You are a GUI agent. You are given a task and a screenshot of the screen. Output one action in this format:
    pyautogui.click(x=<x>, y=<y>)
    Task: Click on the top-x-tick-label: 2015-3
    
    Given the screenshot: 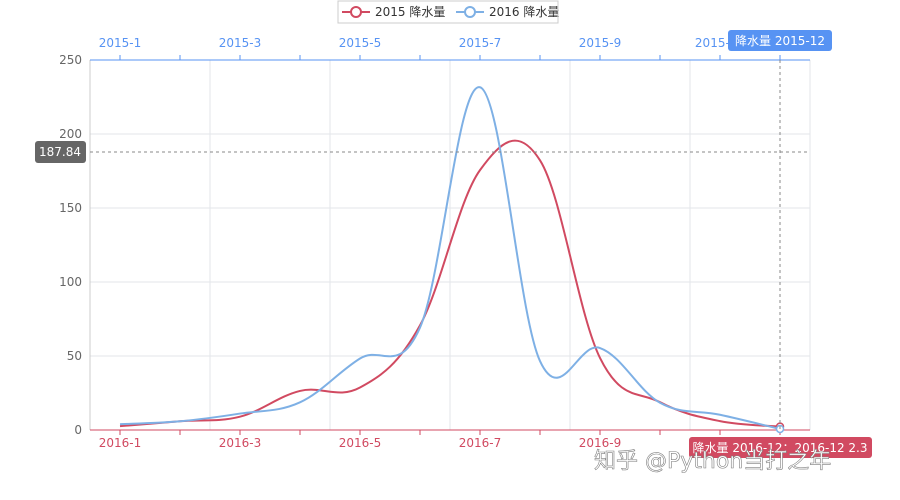 What is the action you would take?
    pyautogui.click(x=240, y=43)
    